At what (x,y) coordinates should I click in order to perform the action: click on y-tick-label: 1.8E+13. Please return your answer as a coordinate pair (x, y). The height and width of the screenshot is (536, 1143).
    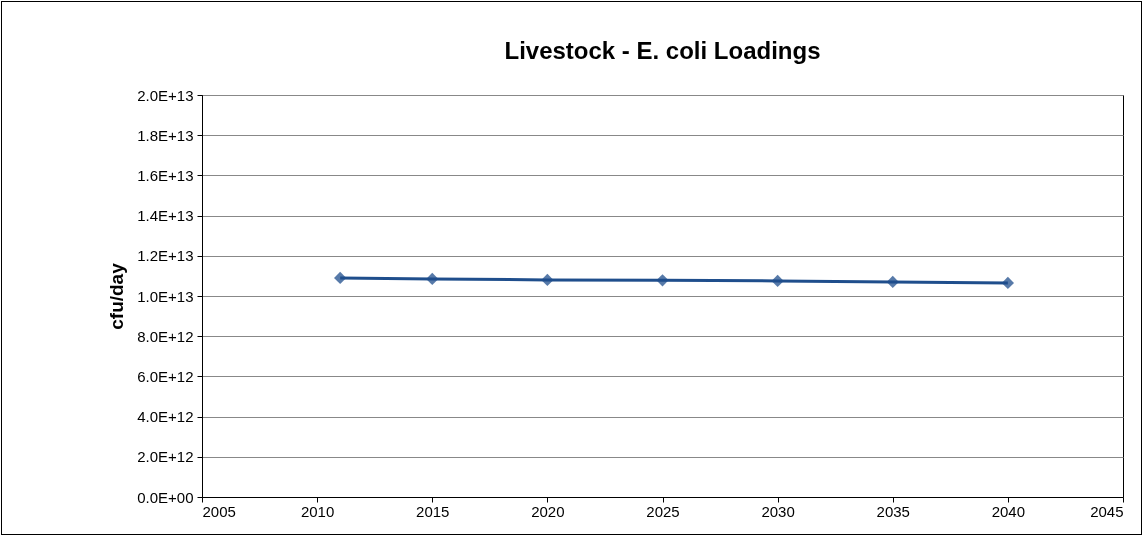
    Looking at the image, I should click on (165, 135).